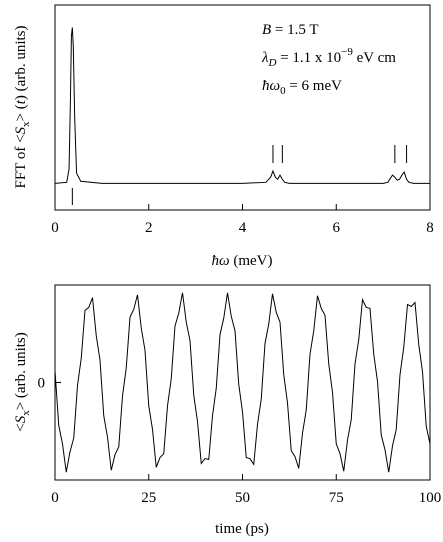 The image size is (443, 542). What do you see at coordinates (290, 30) in the screenshot?
I see `annotation: B = 1.5 T` at bounding box center [290, 30].